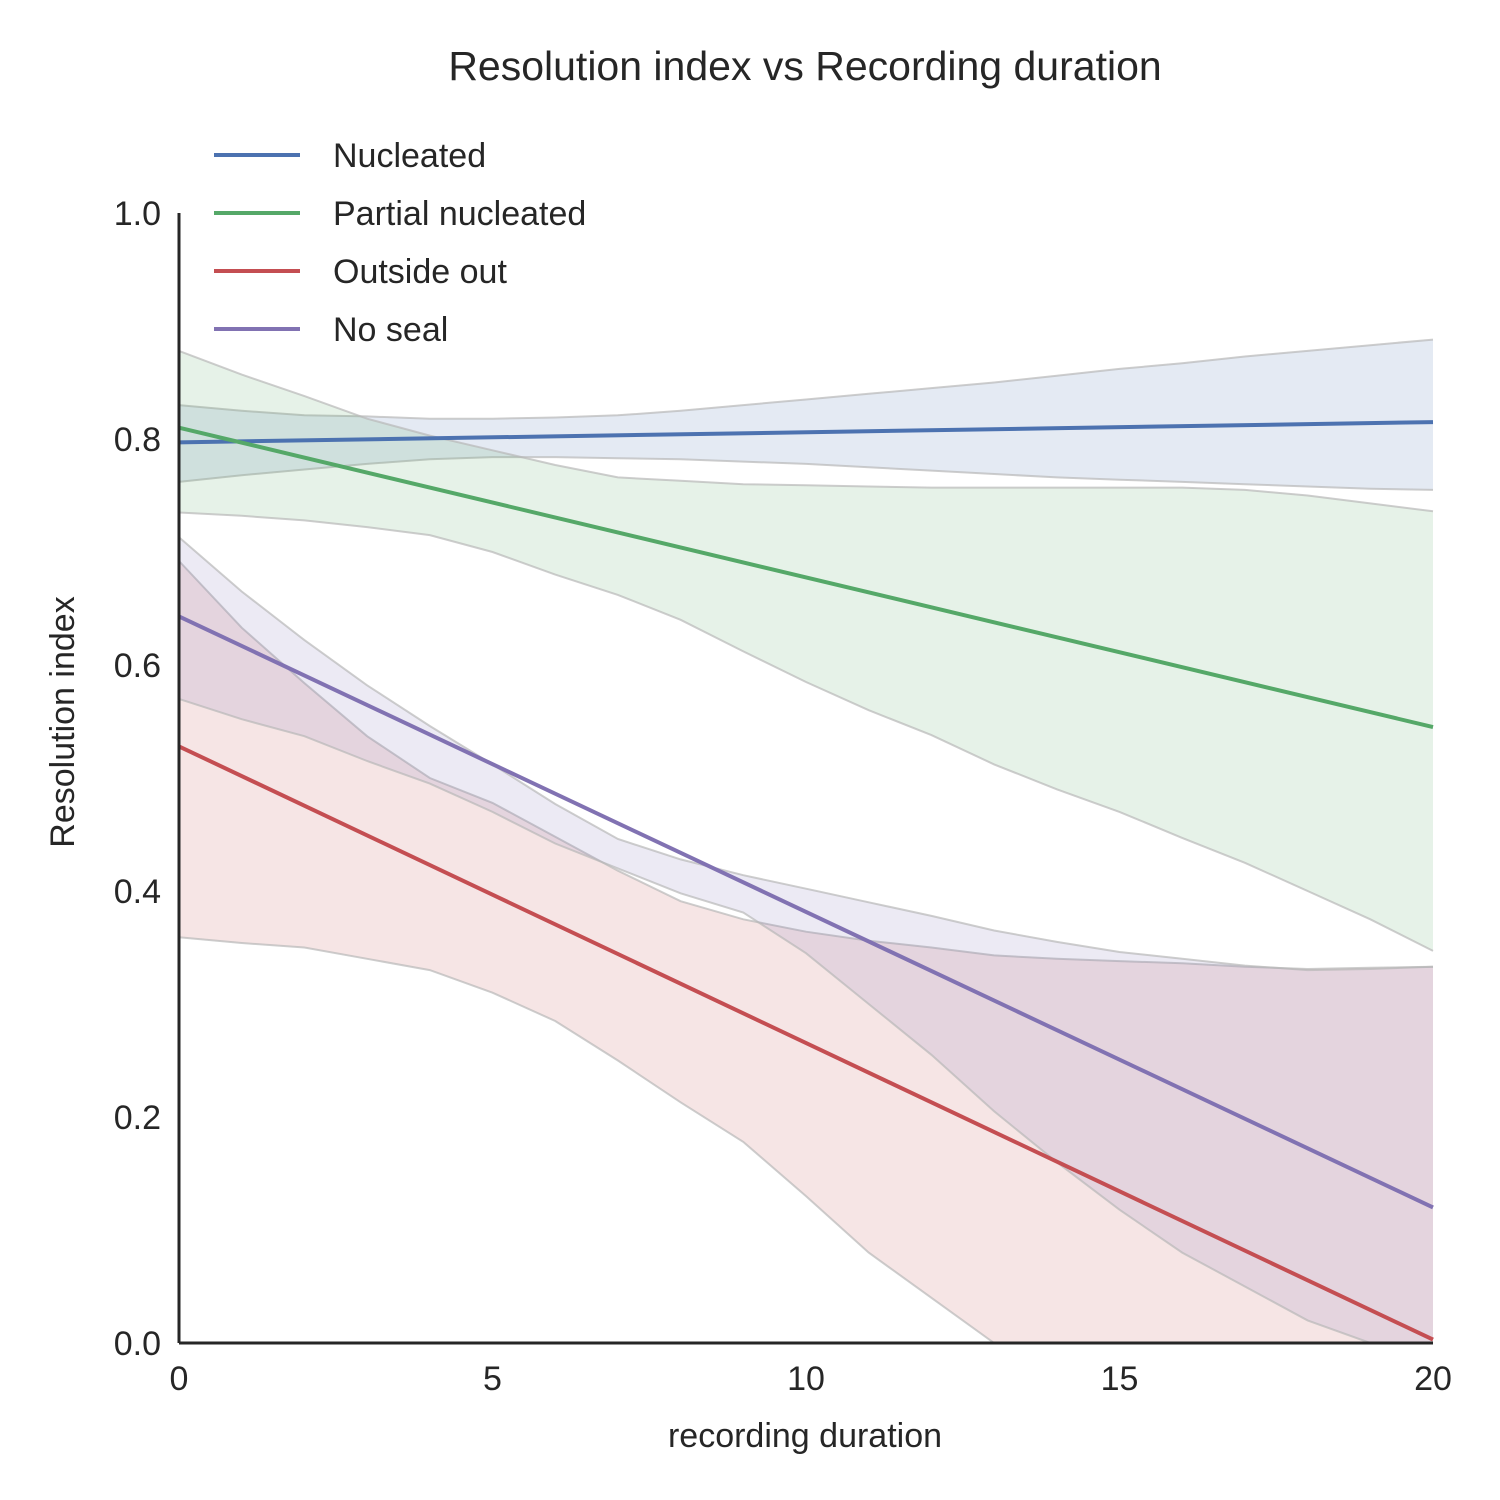  What do you see at coordinates (137, 666) in the screenshot?
I see `y-tick-label: 0.6` at bounding box center [137, 666].